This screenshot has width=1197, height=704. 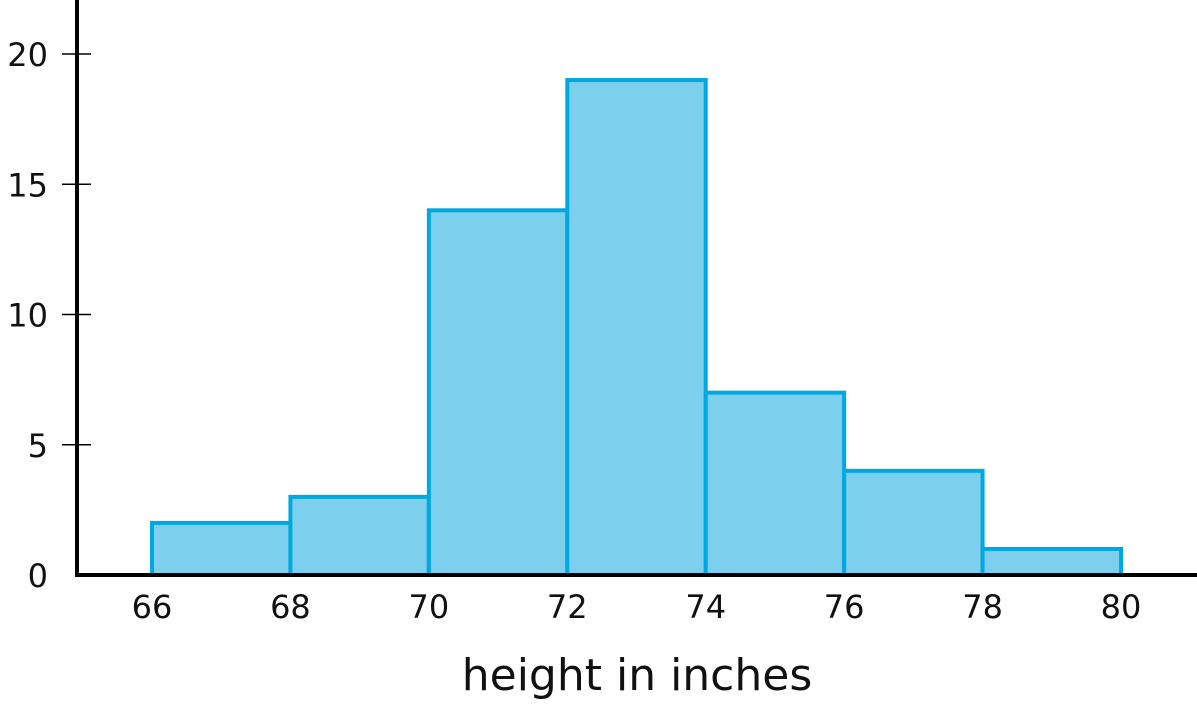 I want to click on y-ticks: 0 5 10 15 20, so click(x=49, y=315).